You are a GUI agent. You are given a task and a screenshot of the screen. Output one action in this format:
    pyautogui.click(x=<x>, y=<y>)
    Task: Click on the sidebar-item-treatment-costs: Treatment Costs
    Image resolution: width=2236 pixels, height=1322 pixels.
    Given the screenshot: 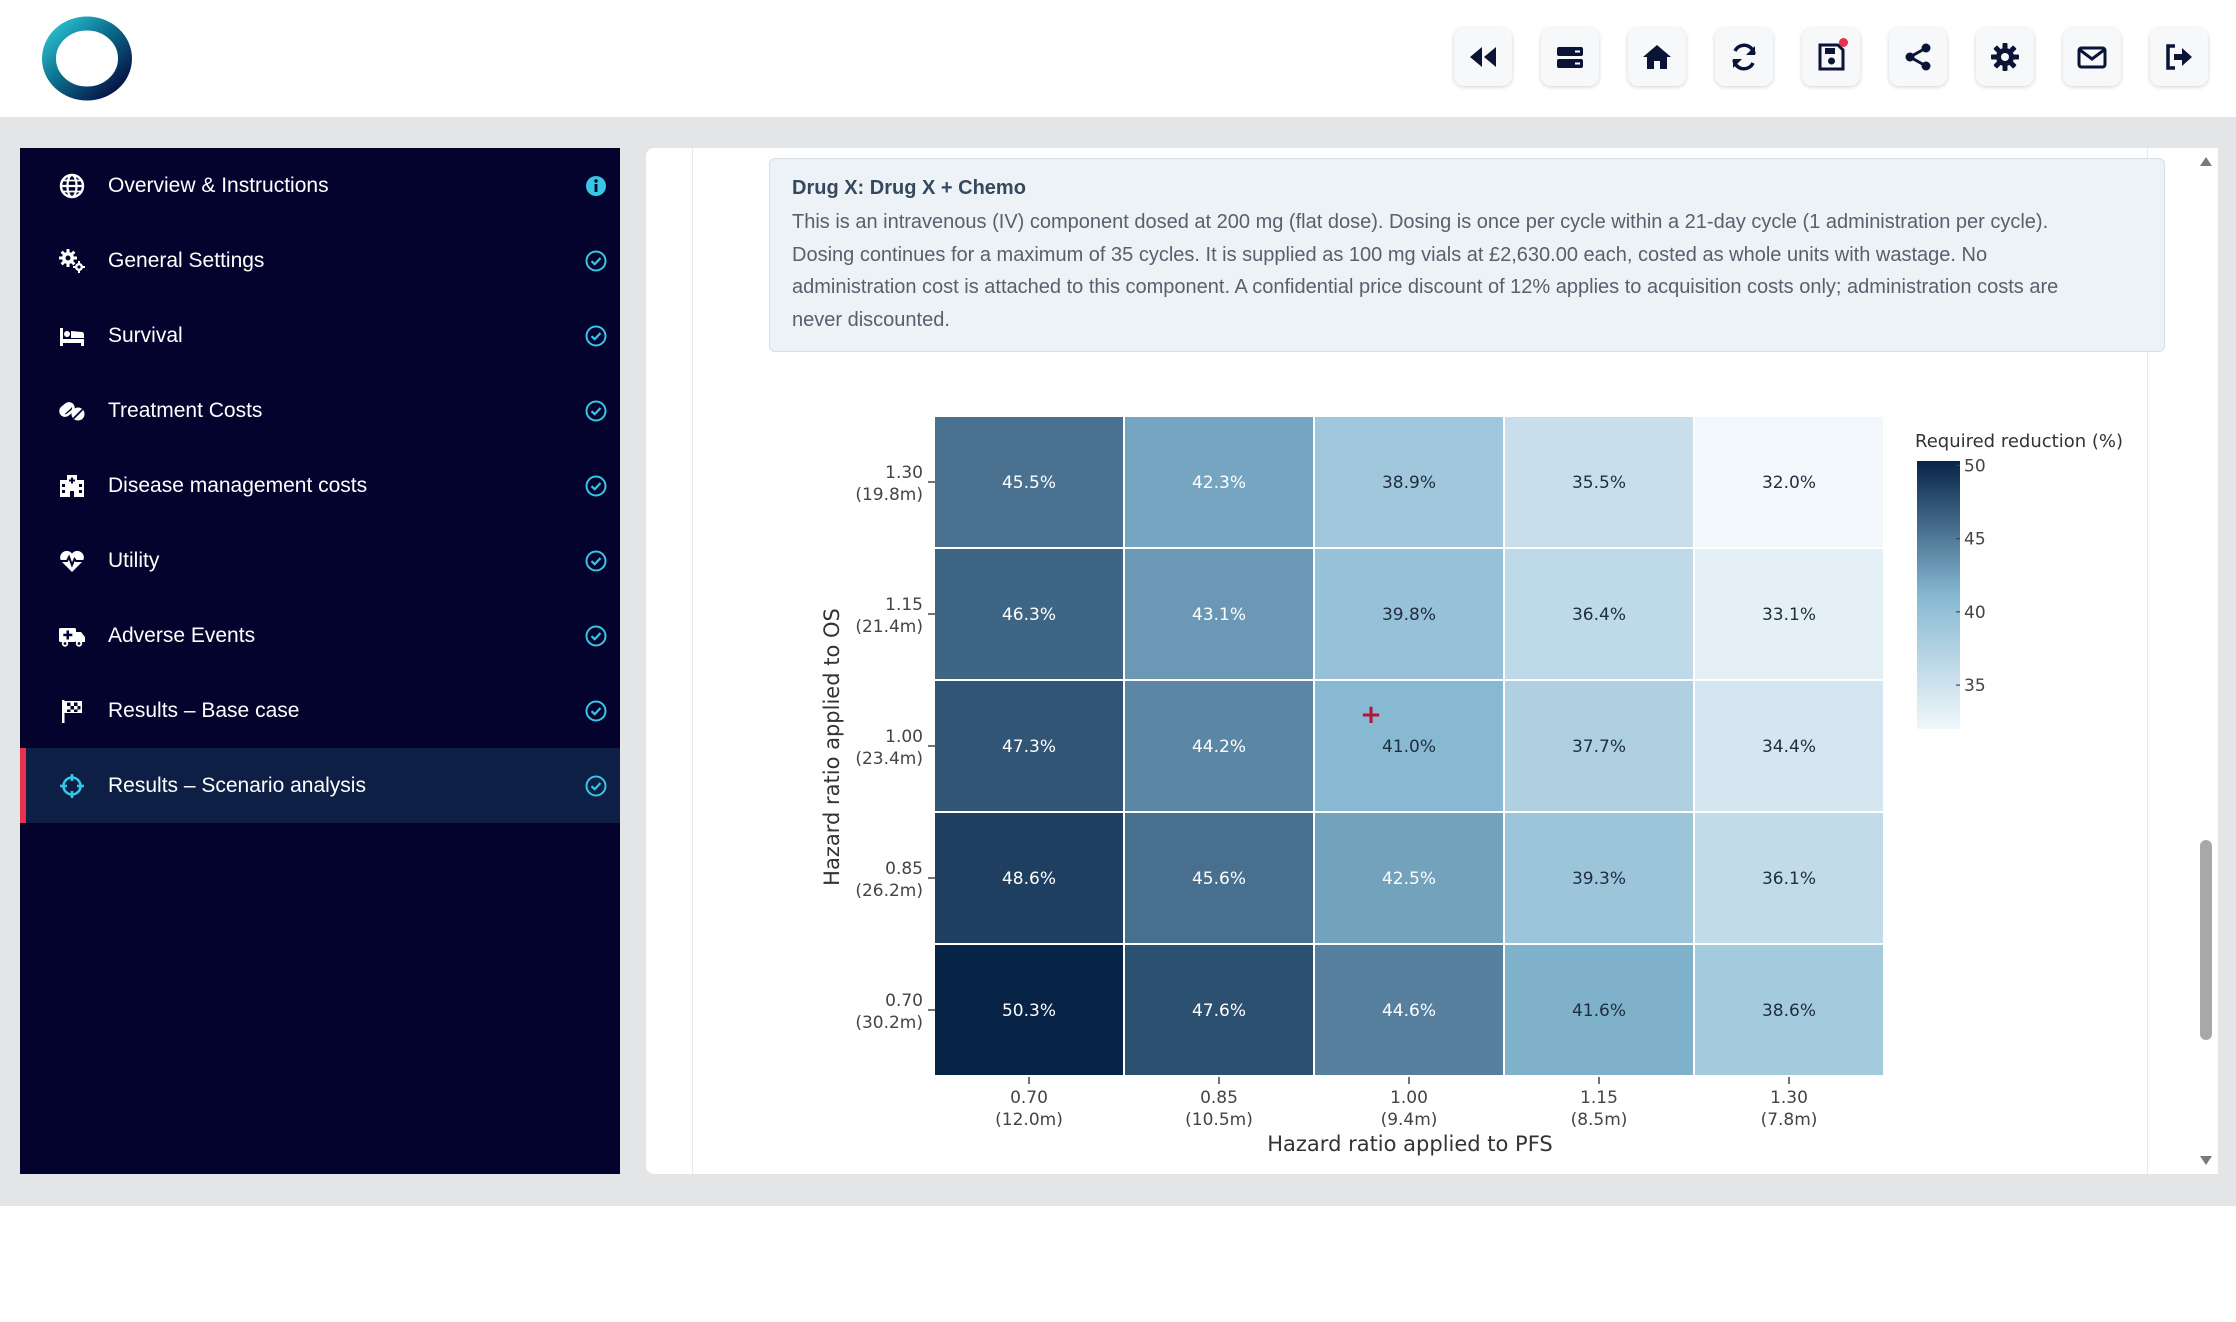 What is the action you would take?
    pyautogui.click(x=320, y=410)
    